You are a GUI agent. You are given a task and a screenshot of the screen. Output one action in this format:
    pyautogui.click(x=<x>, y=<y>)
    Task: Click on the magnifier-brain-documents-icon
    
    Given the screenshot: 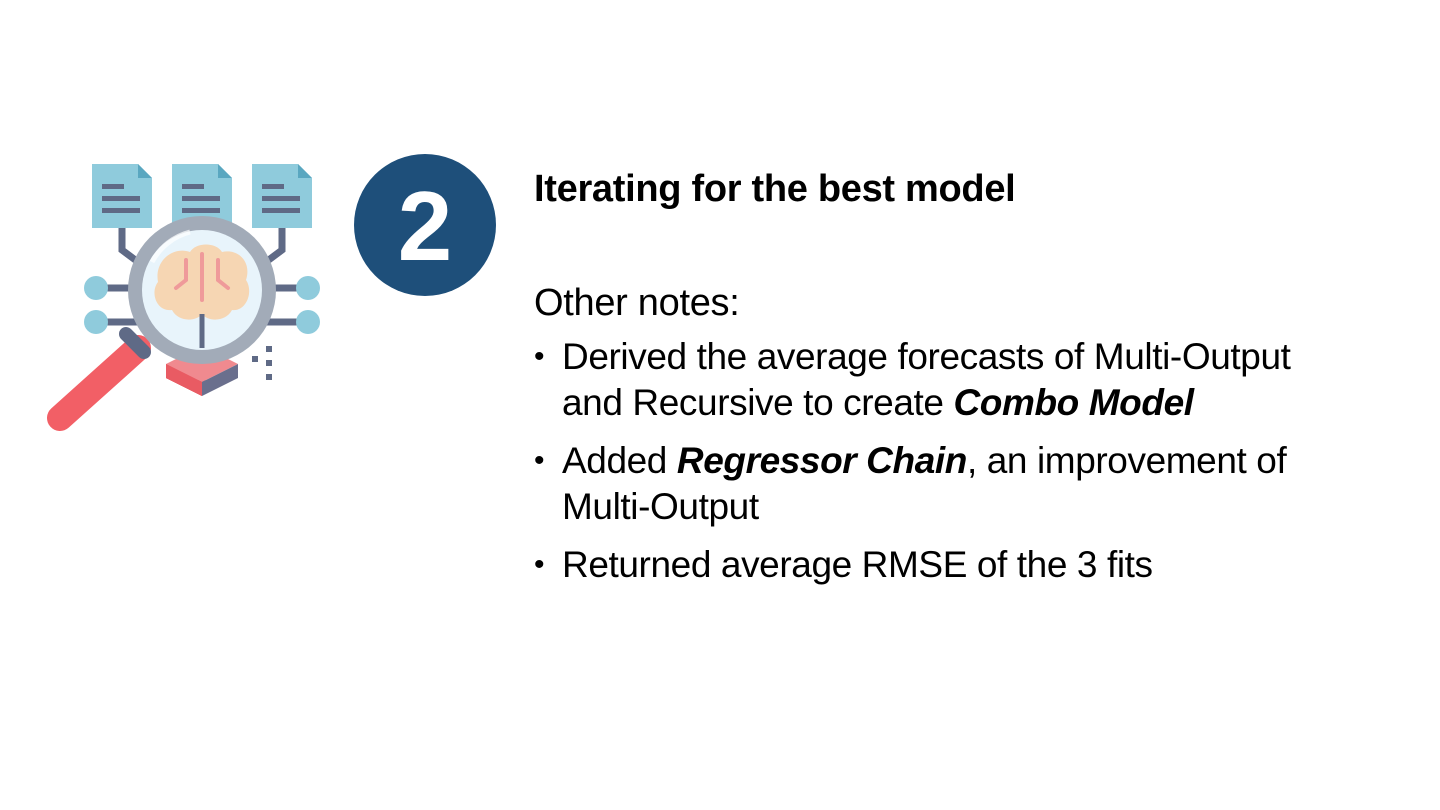 What is the action you would take?
    pyautogui.click(x=183, y=297)
    